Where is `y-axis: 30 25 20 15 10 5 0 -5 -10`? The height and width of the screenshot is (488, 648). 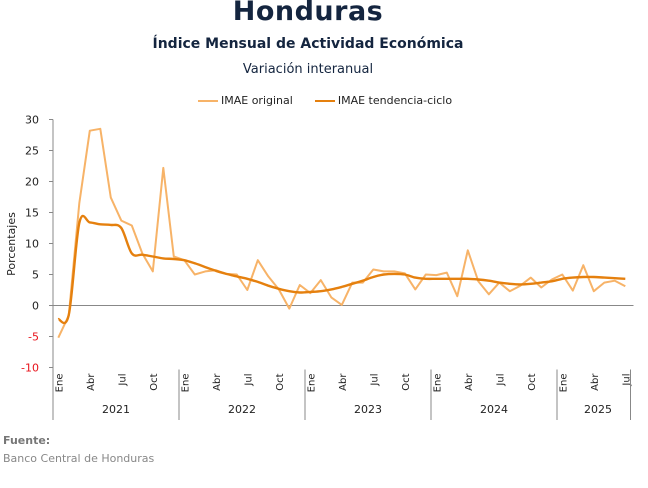
y-axis: 30 25 20 15 10 5 0 -5 -10 is located at coordinates (37, 244).